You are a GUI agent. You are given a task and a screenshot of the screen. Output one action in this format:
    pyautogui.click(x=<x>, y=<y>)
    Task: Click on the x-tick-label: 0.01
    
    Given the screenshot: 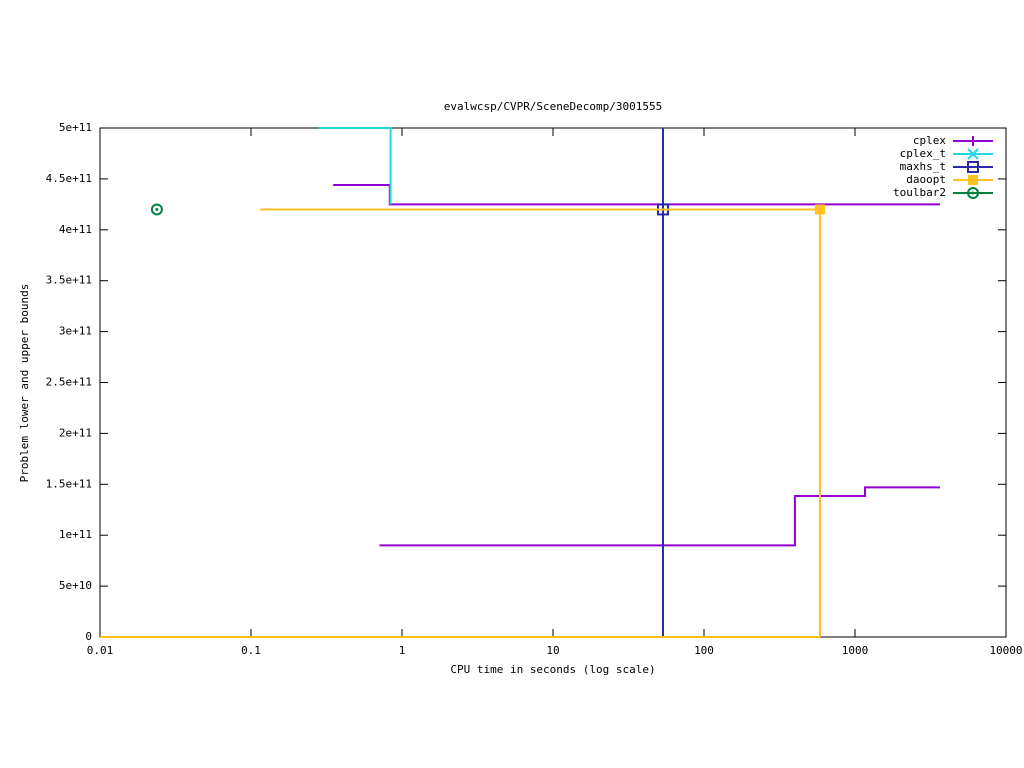 What is the action you would take?
    pyautogui.click(x=100, y=650)
    